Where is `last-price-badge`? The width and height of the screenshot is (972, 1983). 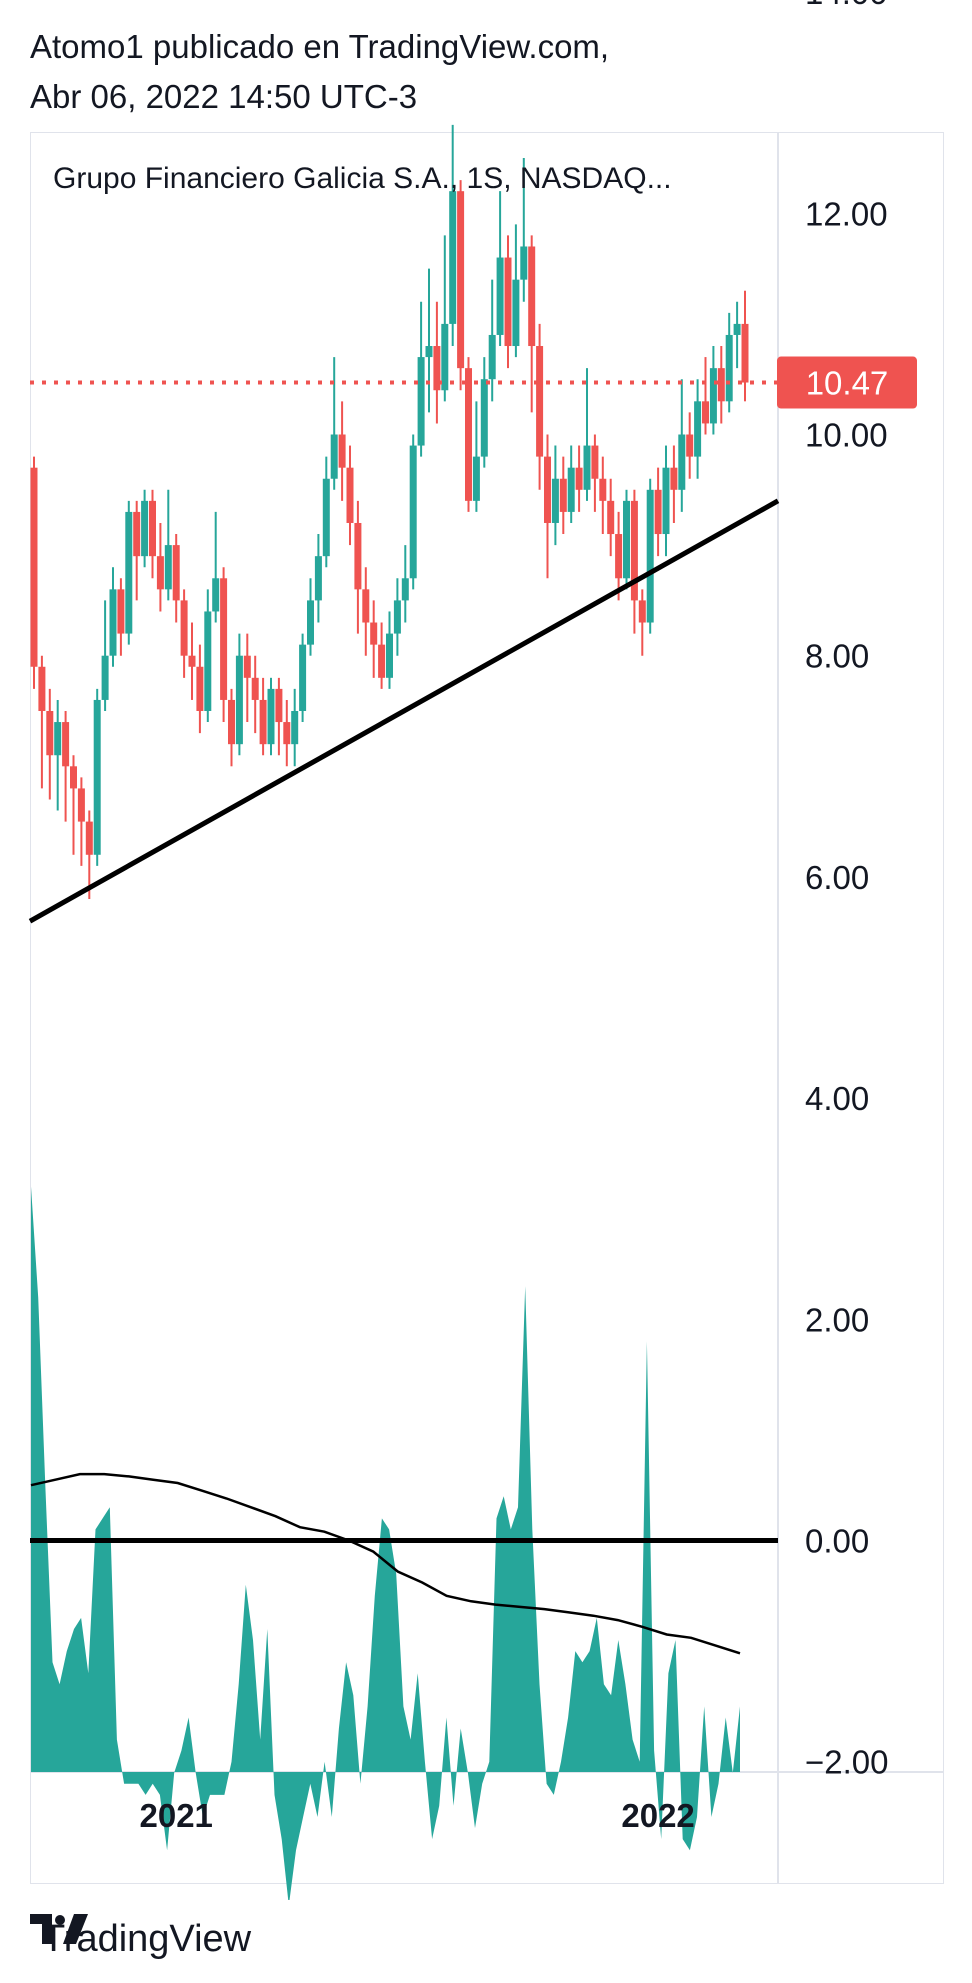
last-price-badge is located at coordinates (847, 382).